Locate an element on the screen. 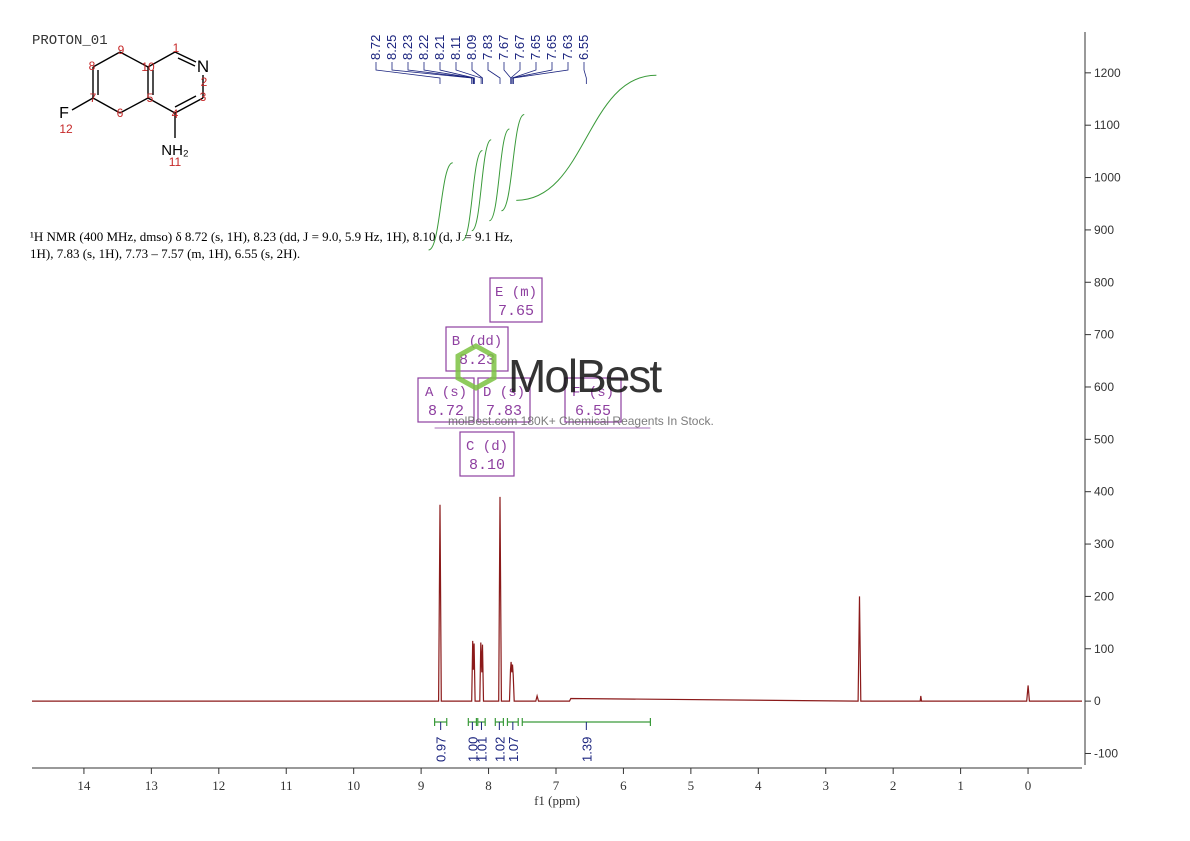 Image resolution: width=1190 pixels, height=841 pixels. y-tick-label: 1100 is located at coordinates (1107, 125).